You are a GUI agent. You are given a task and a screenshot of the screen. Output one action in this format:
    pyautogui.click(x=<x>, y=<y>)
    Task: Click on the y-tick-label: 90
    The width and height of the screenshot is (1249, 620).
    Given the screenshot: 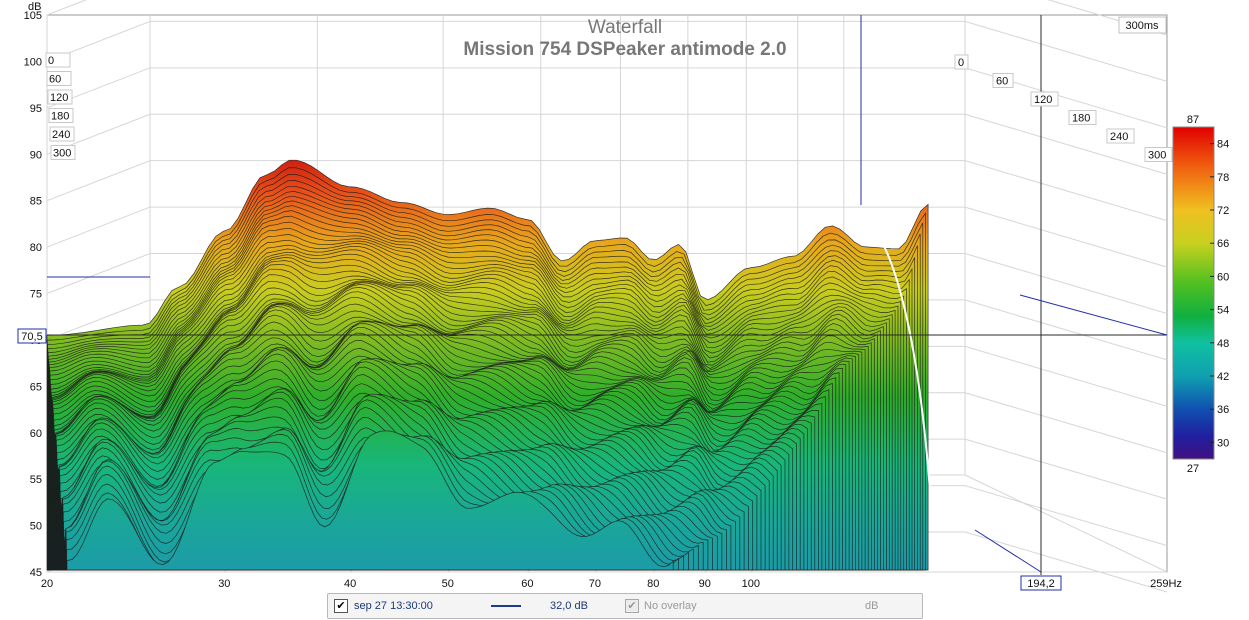 What is the action you would take?
    pyautogui.click(x=36, y=155)
    